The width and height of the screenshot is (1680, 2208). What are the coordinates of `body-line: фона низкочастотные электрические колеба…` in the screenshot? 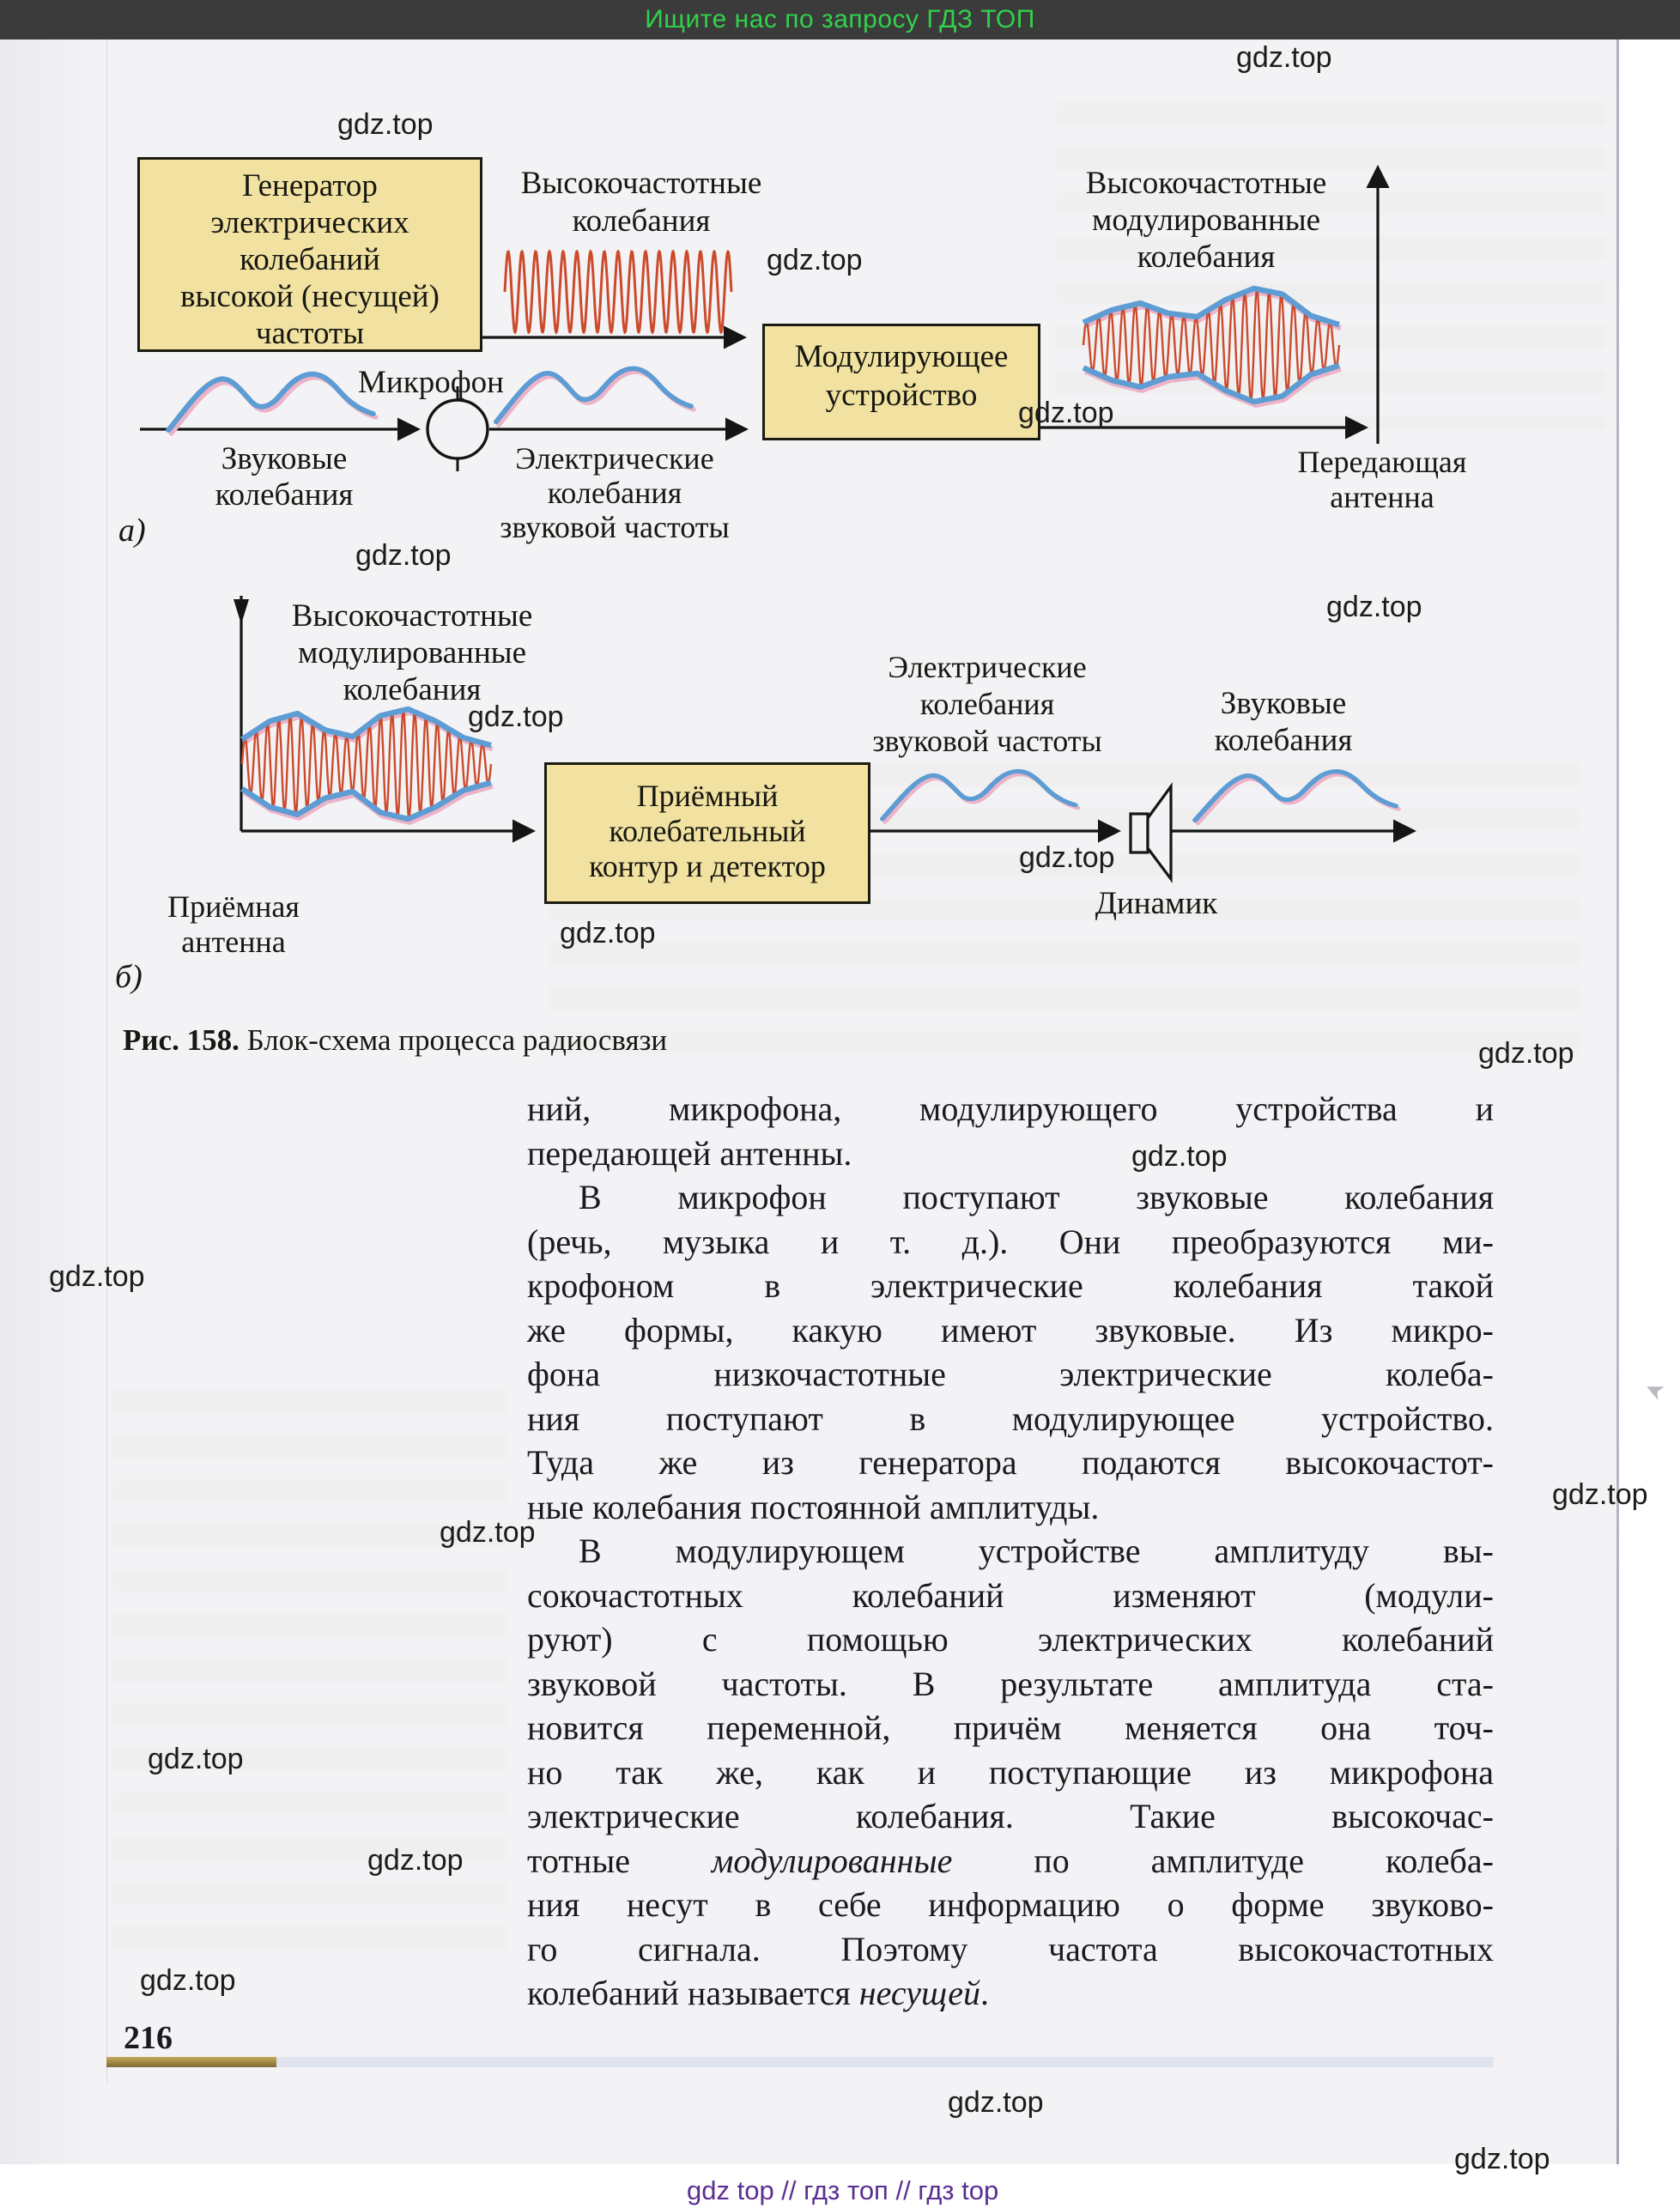 It's located at (1011, 1374).